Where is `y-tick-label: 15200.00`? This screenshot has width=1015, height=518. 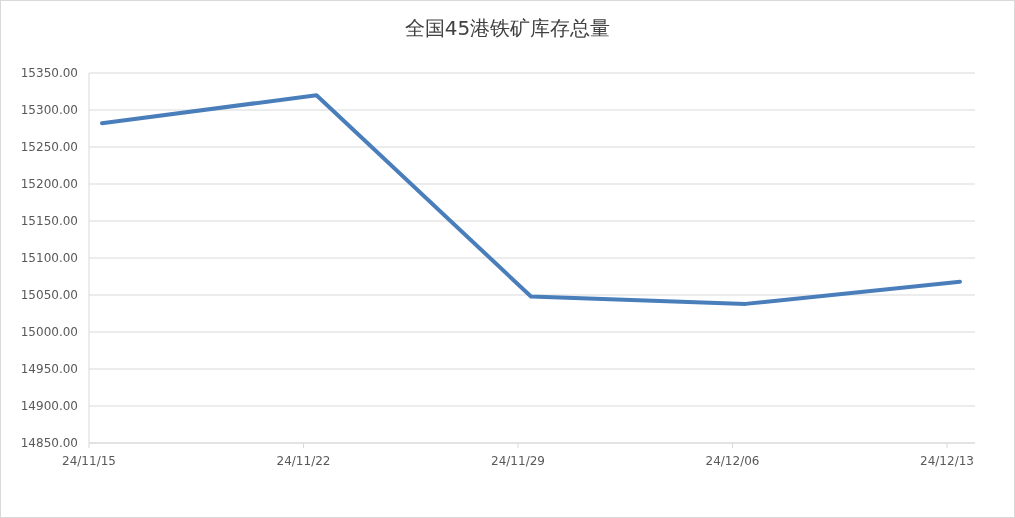 y-tick-label: 15200.00 is located at coordinates (49, 184).